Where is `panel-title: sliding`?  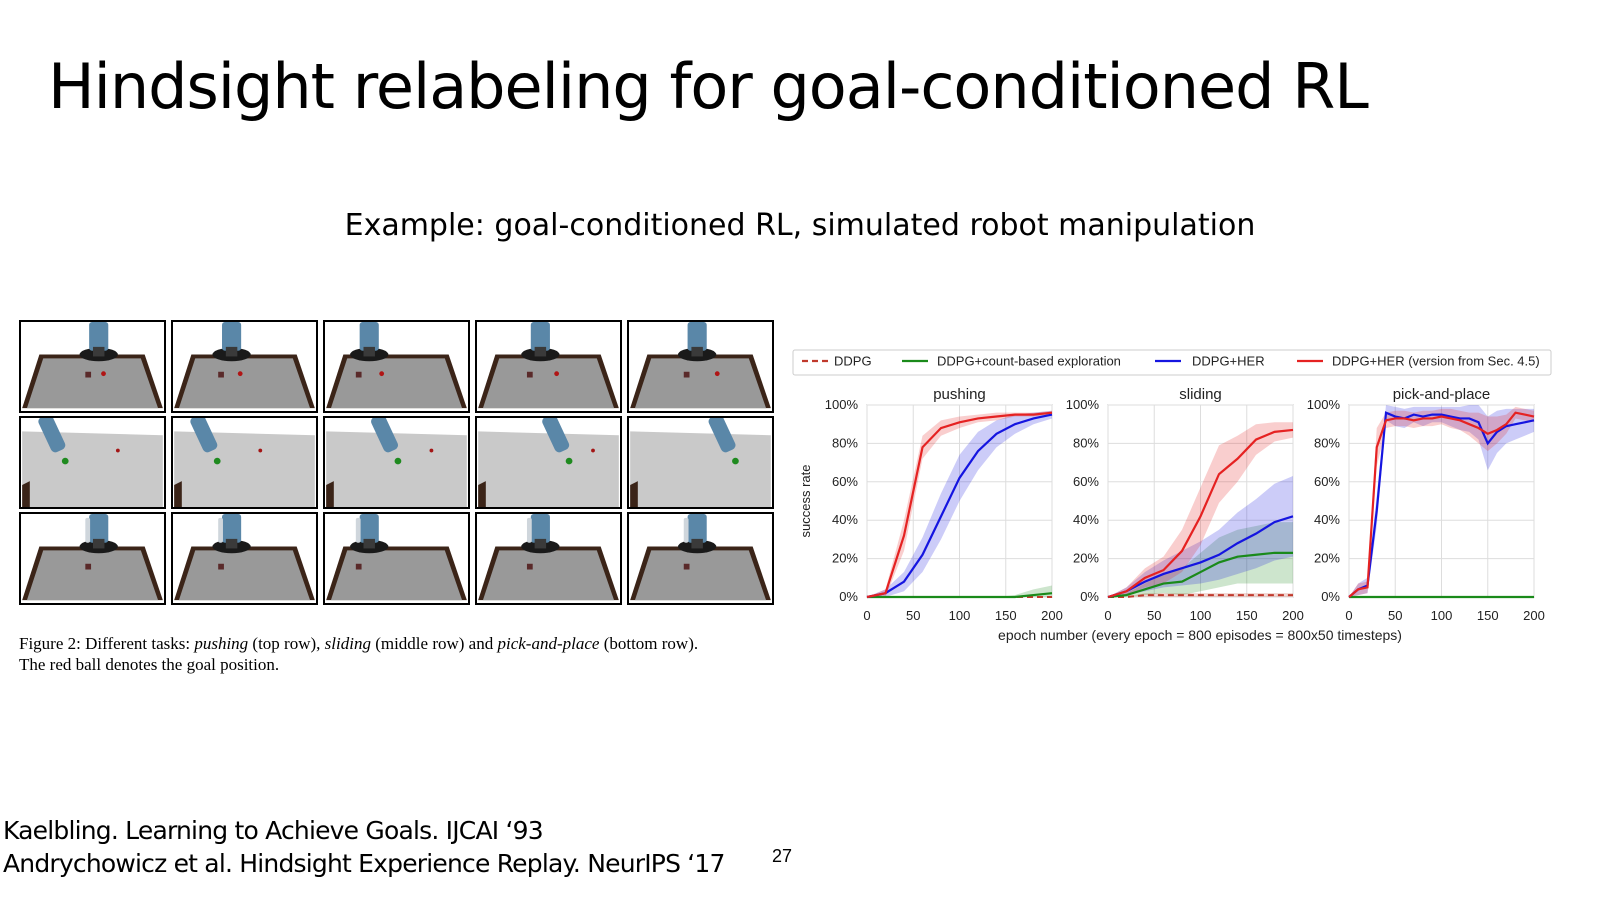 panel-title: sliding is located at coordinates (1200, 394).